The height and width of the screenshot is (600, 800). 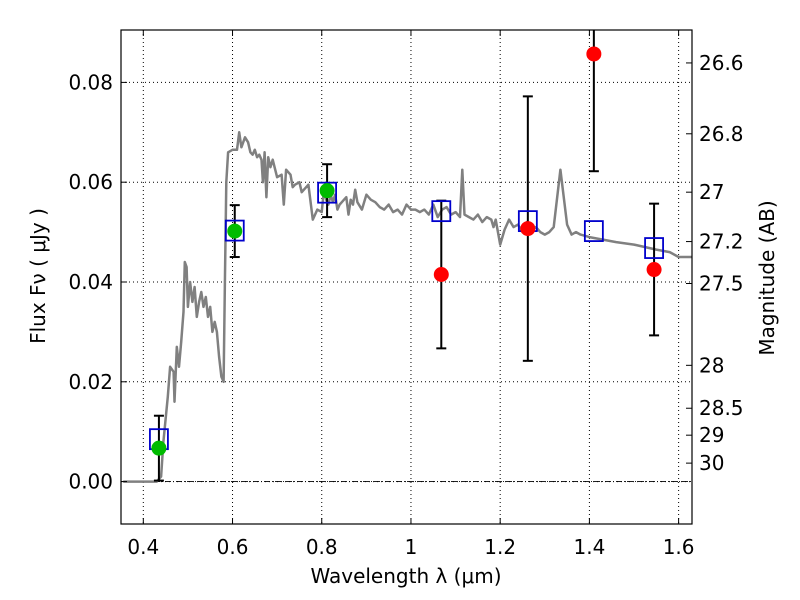 I want to click on right-tick-label: 26.6, so click(x=721, y=63).